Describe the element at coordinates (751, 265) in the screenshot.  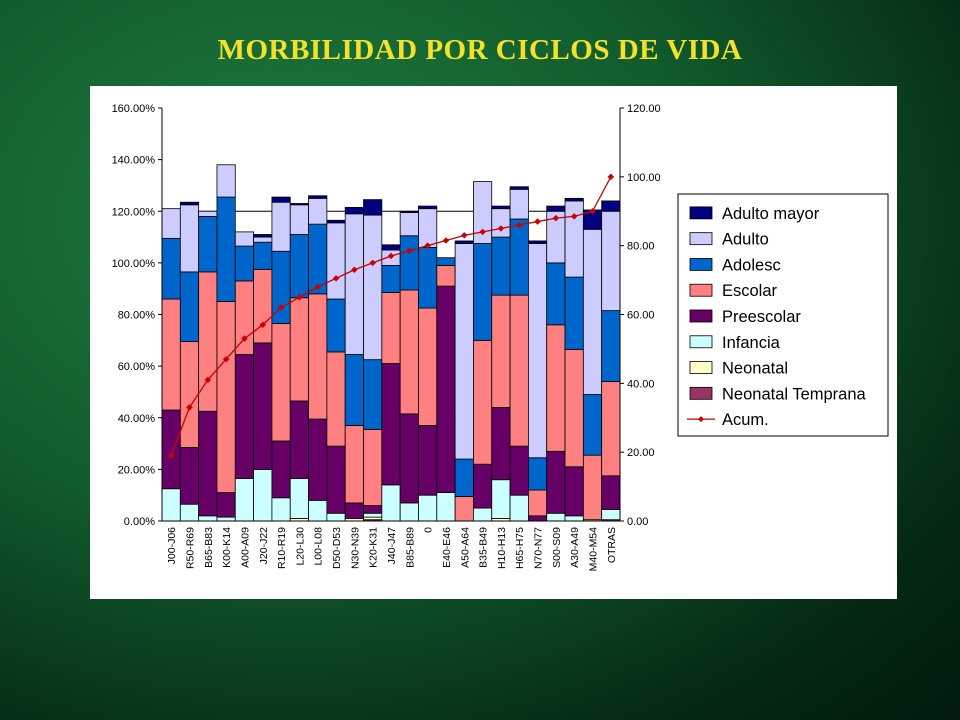
I see `legend-label-adolesc: Adolesc` at that location.